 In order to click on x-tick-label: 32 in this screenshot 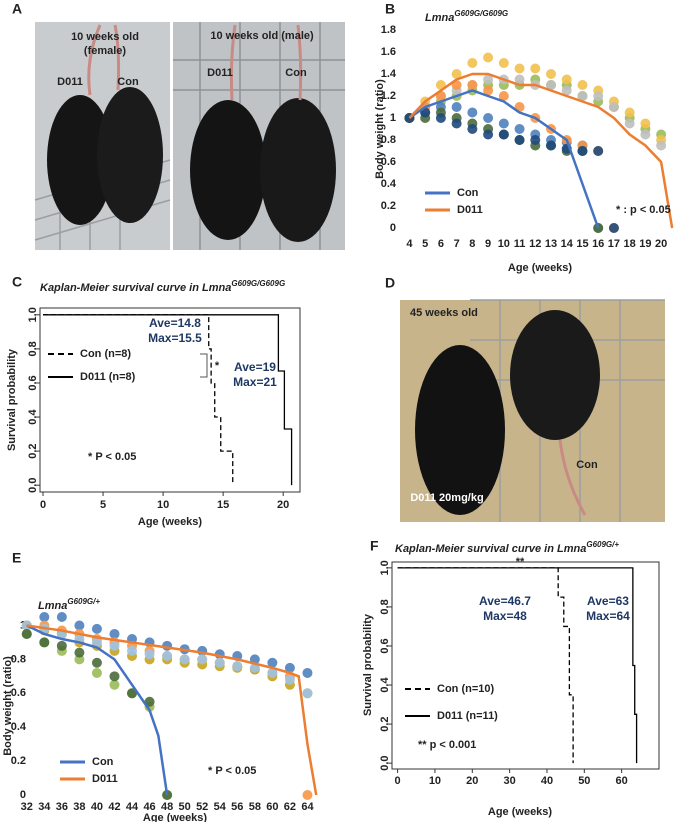, I will do `click(27, 807)`.